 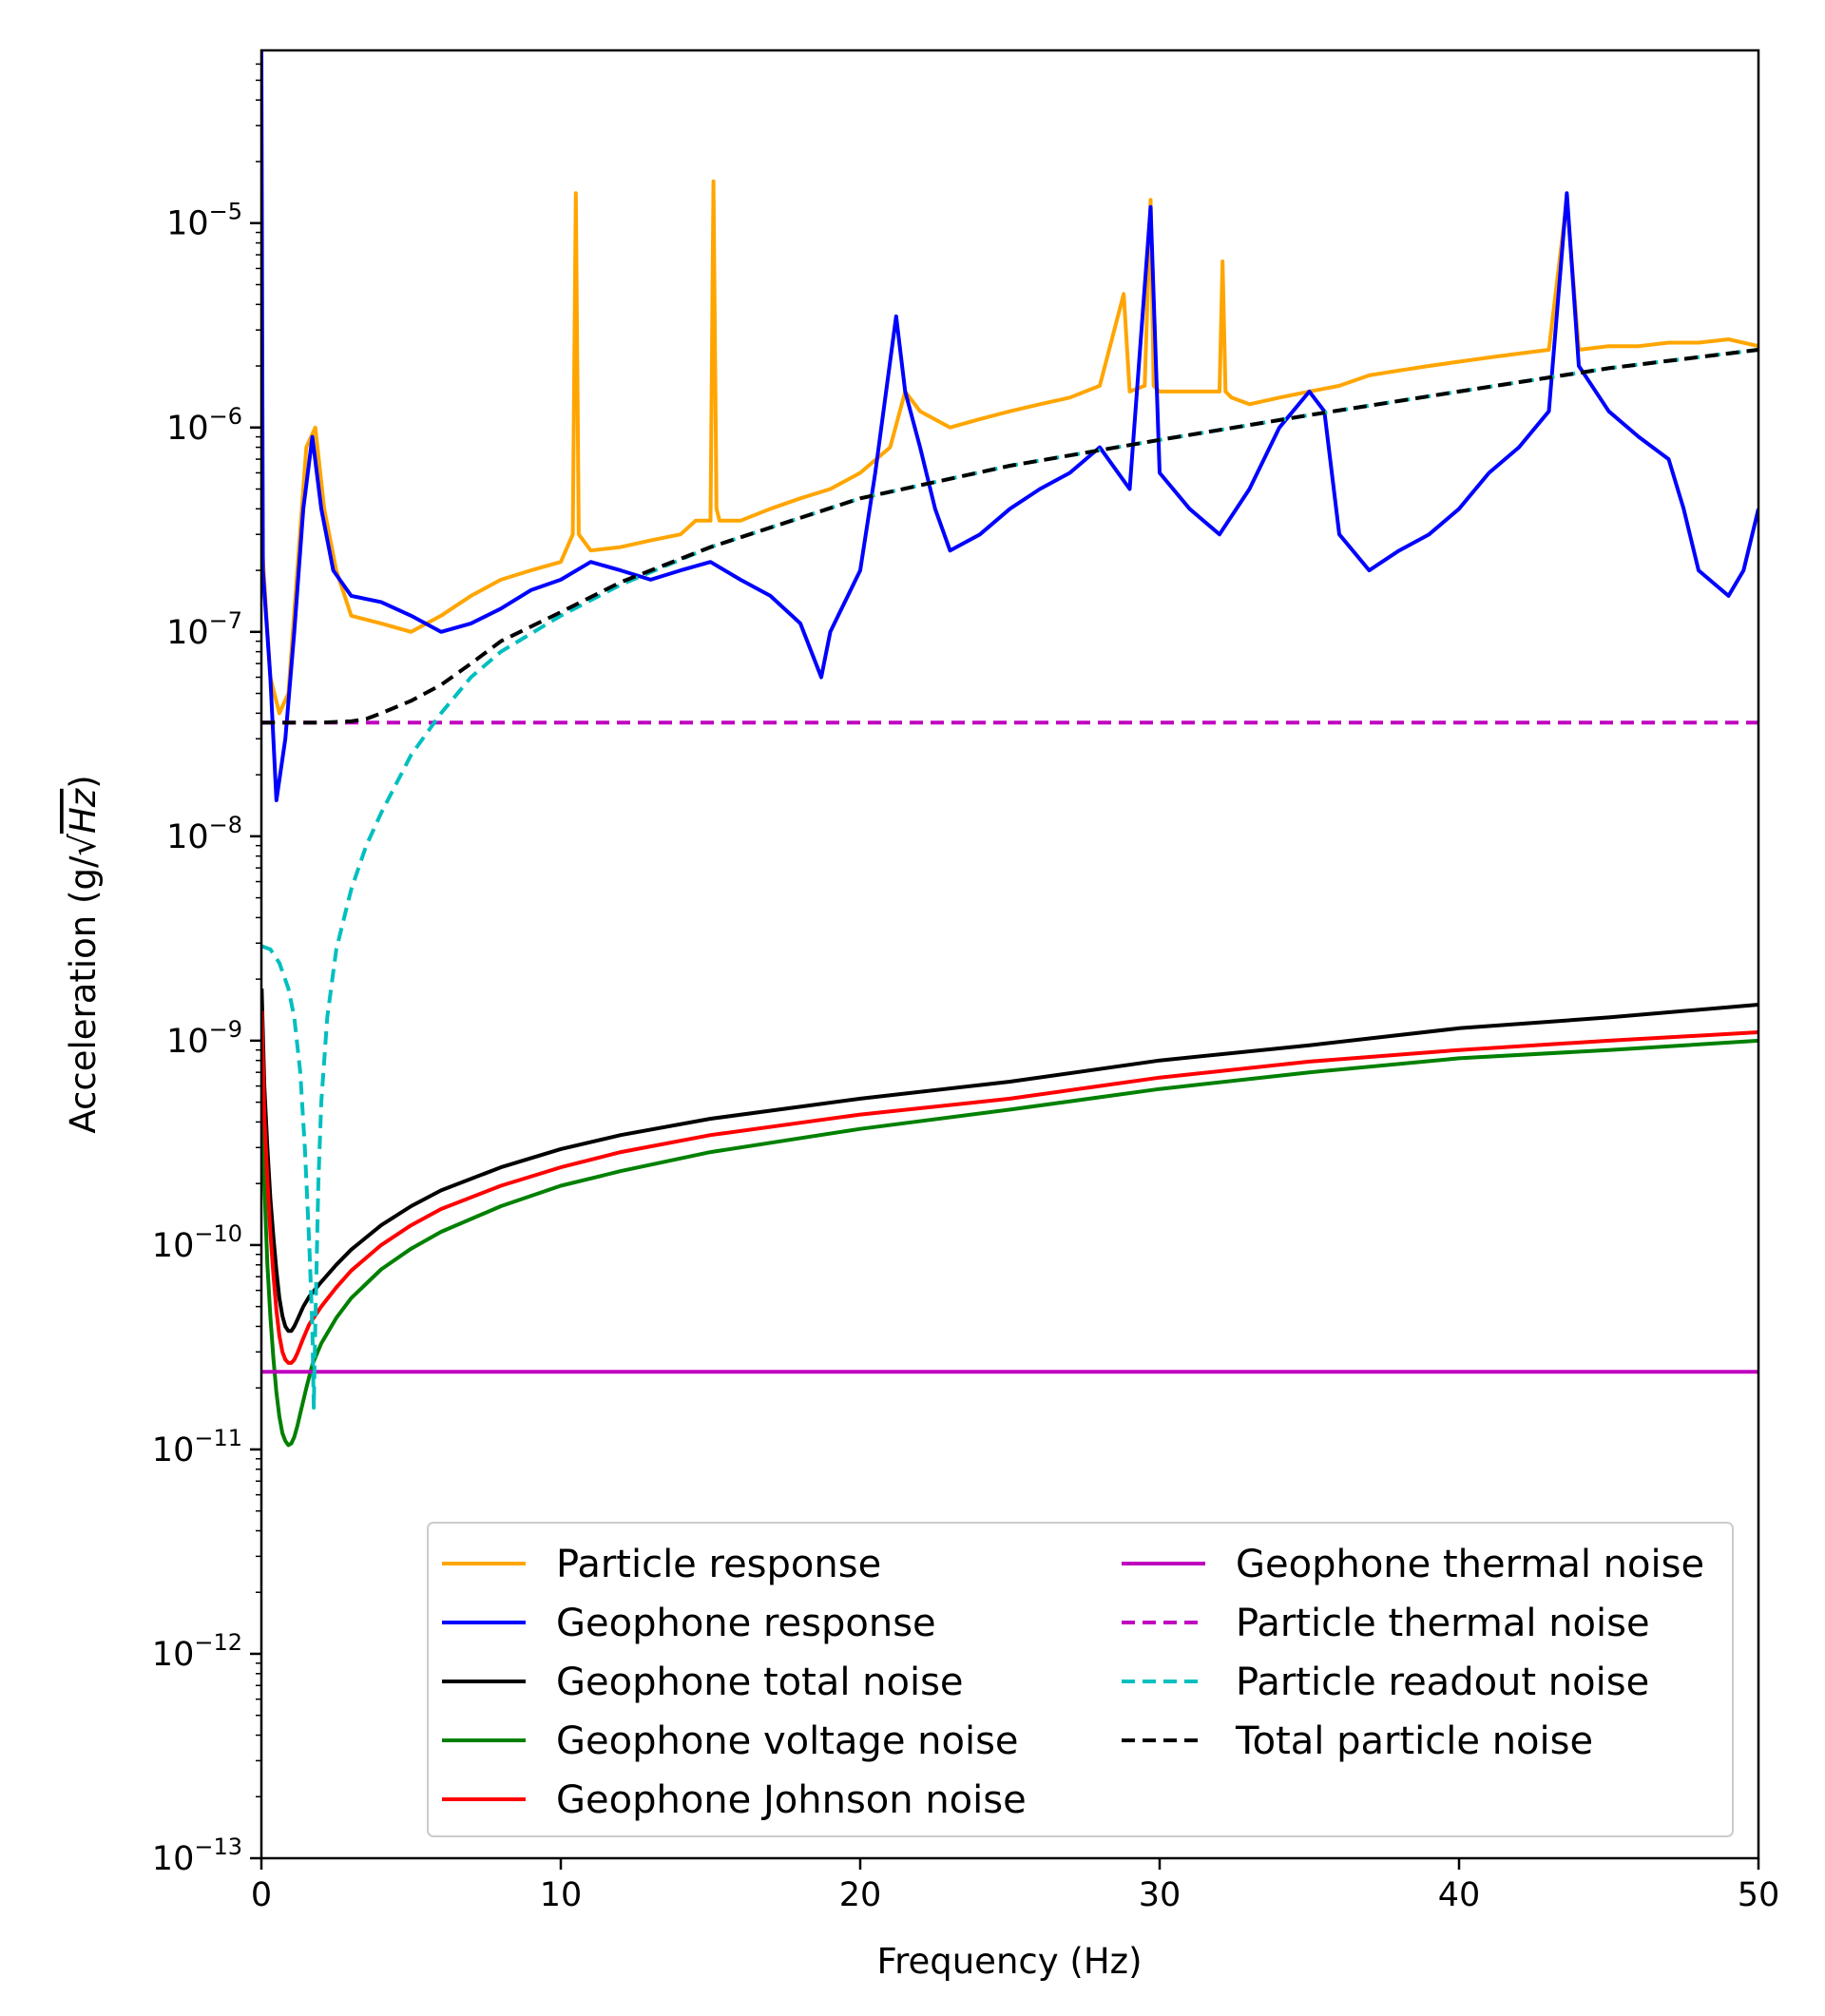 What do you see at coordinates (860, 1895) in the screenshot?
I see `x-tick-label: 20` at bounding box center [860, 1895].